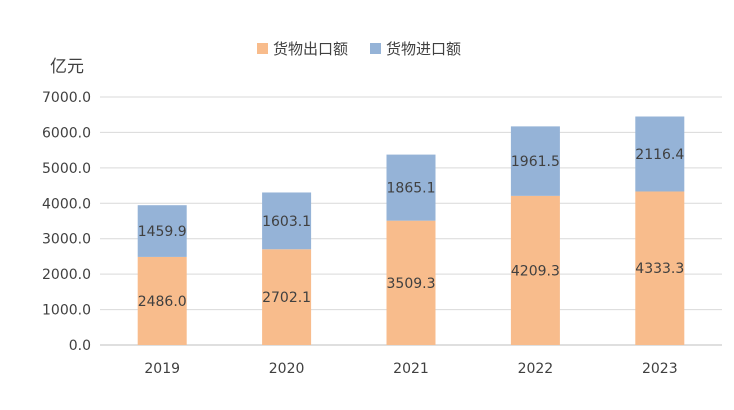 Image resolution: width=734 pixels, height=410 pixels. What do you see at coordinates (66, 275) in the screenshot?
I see `y-tick-label: 2000.0` at bounding box center [66, 275].